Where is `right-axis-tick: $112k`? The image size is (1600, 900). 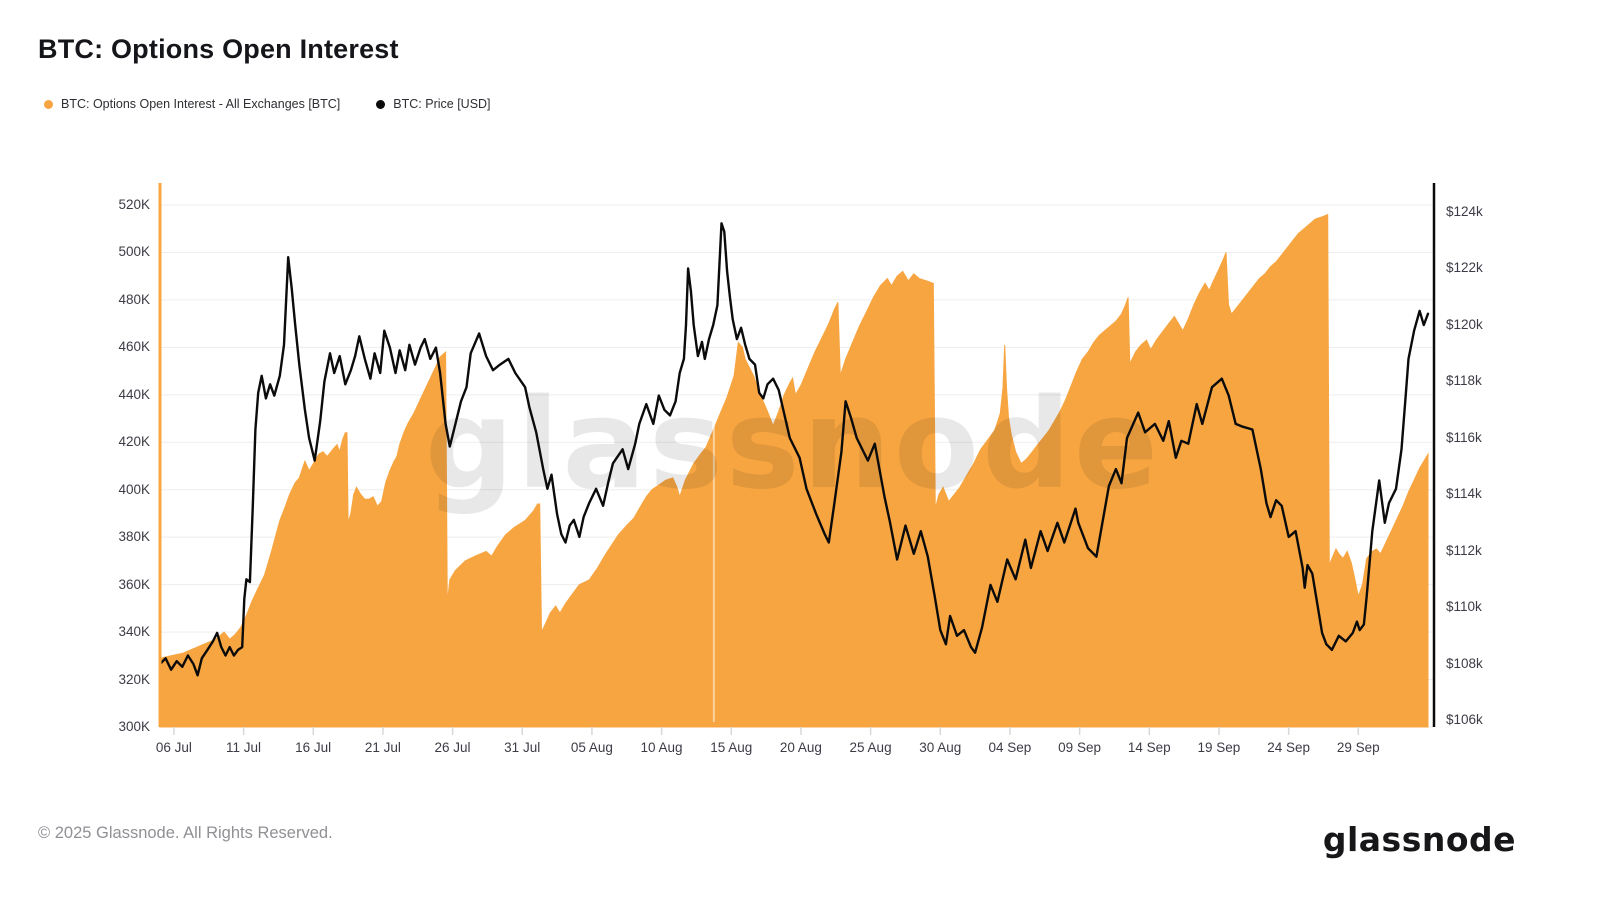 right-axis-tick: $112k is located at coordinates (1464, 550).